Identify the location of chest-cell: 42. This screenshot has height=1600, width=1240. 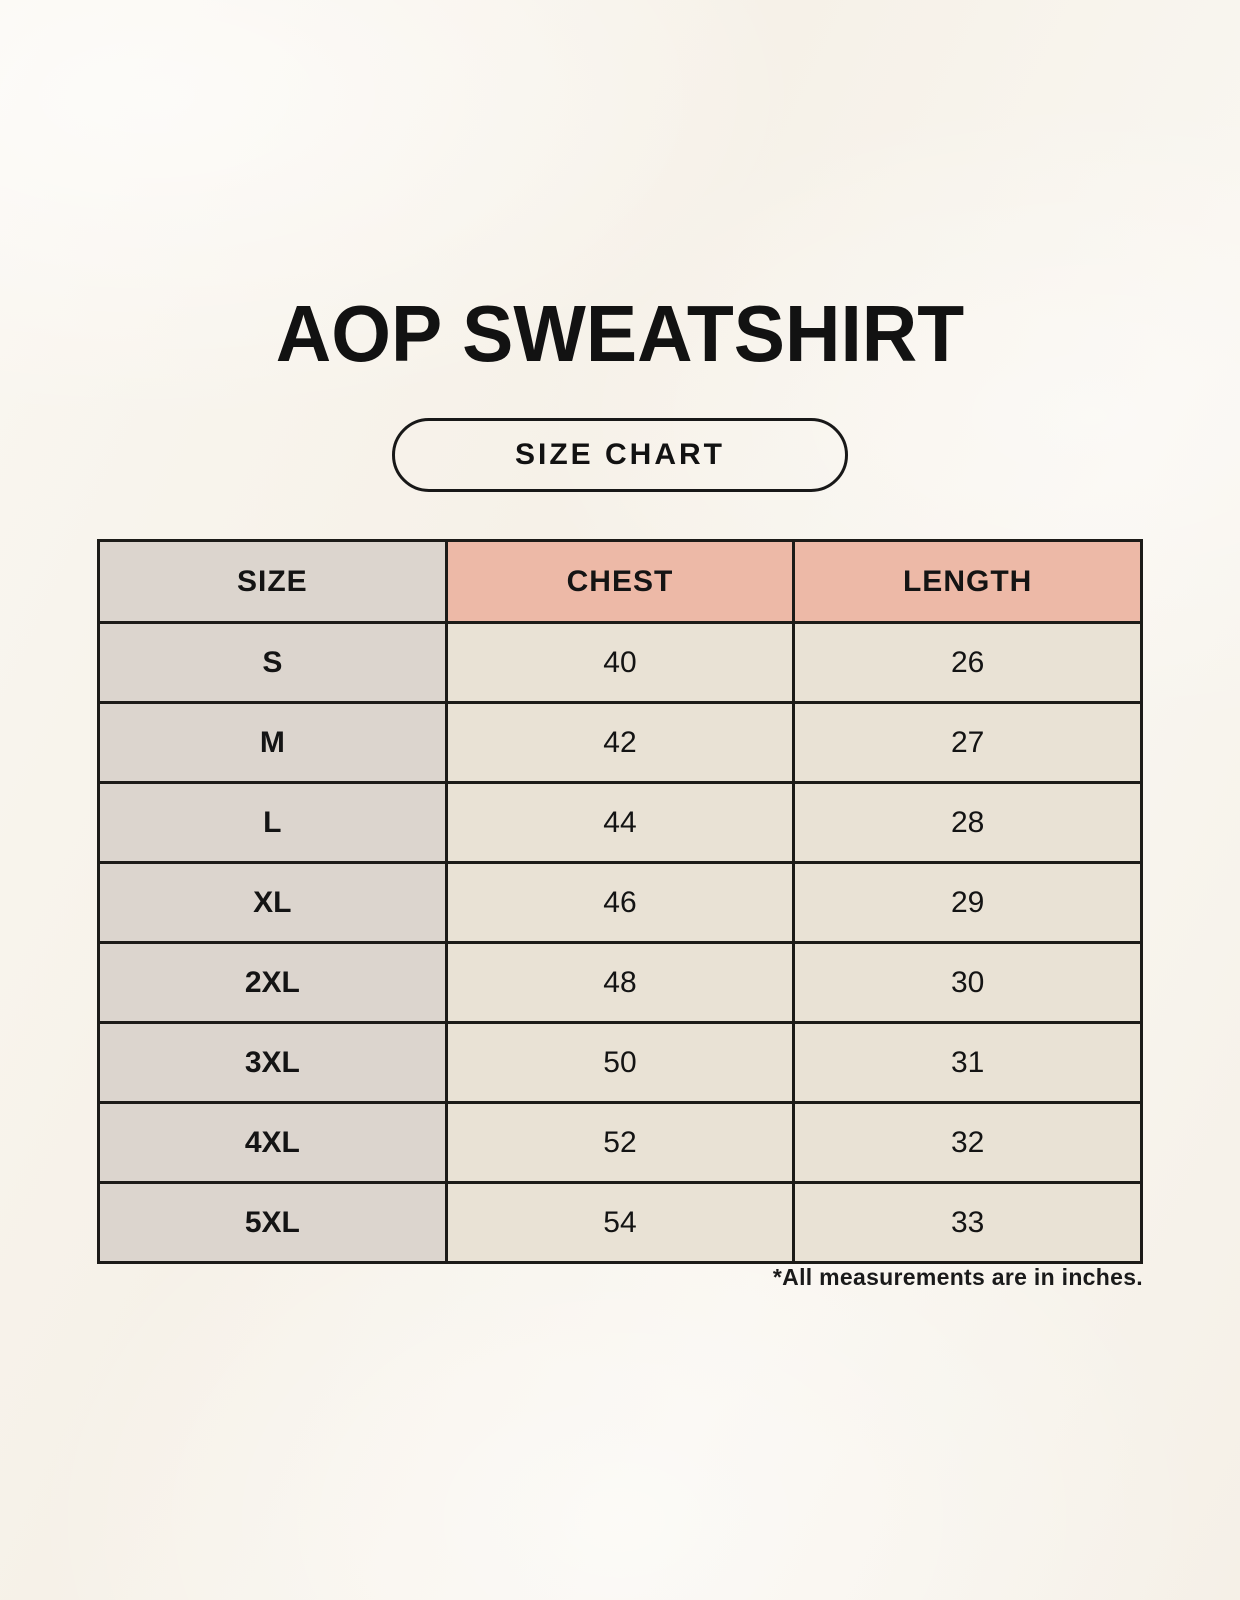
(620, 742).